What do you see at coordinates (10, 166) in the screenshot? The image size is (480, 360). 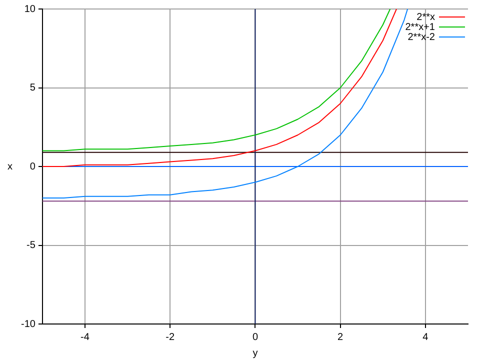 I see `y-axis-title: x` at bounding box center [10, 166].